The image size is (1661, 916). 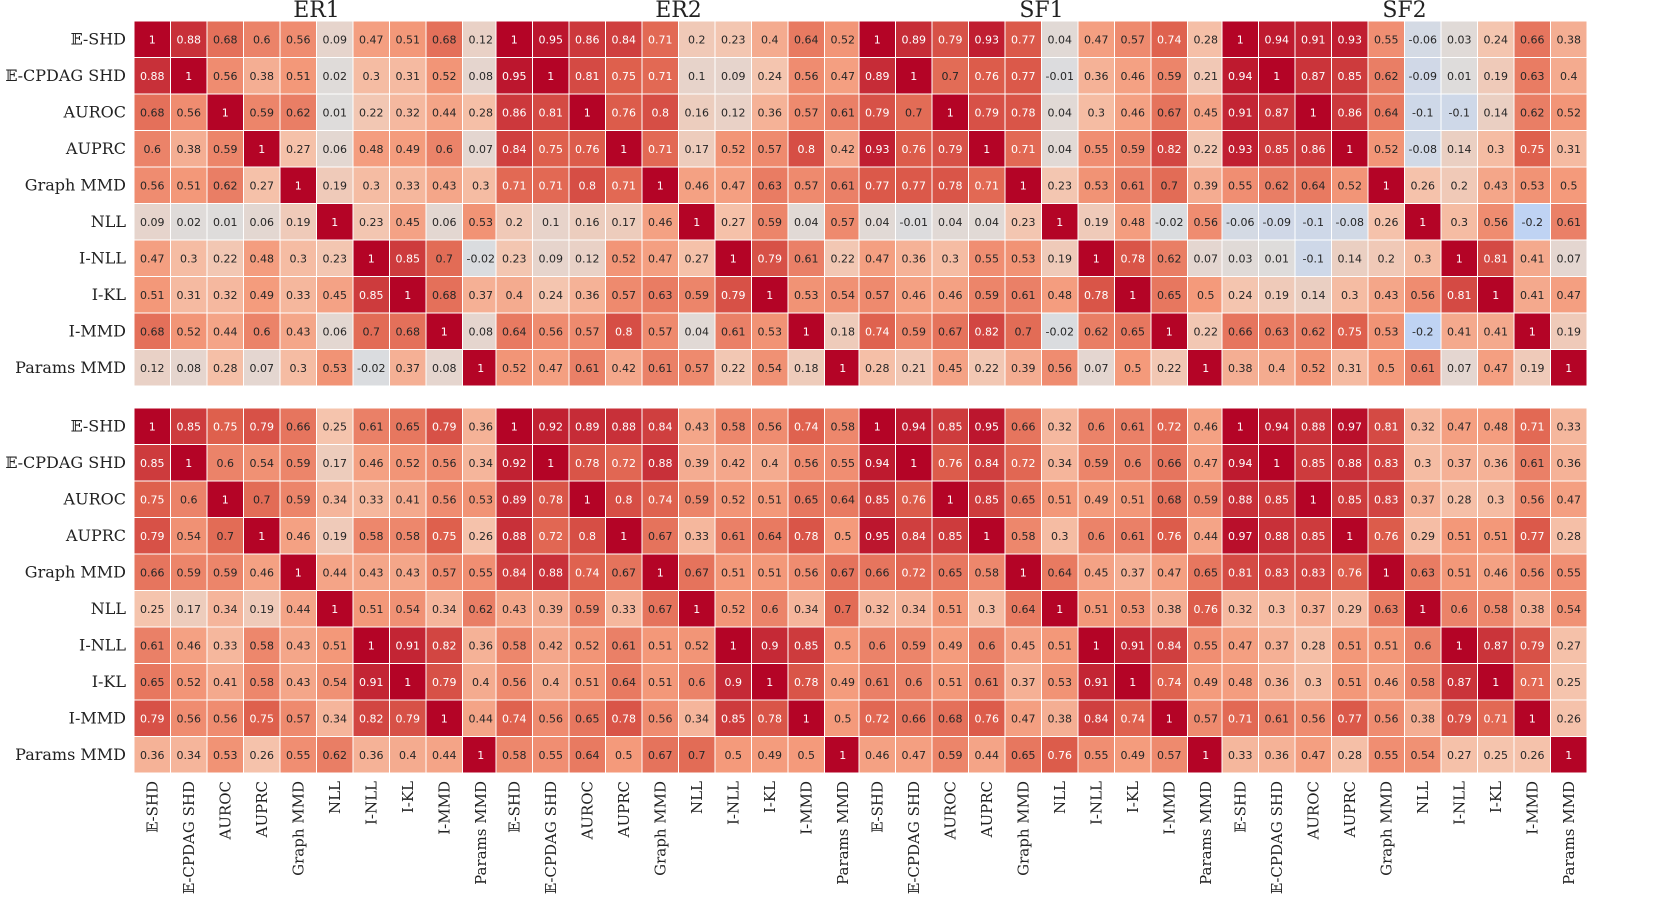 What do you see at coordinates (1532, 463) in the screenshot?
I see `cell-value-label: 0.61` at bounding box center [1532, 463].